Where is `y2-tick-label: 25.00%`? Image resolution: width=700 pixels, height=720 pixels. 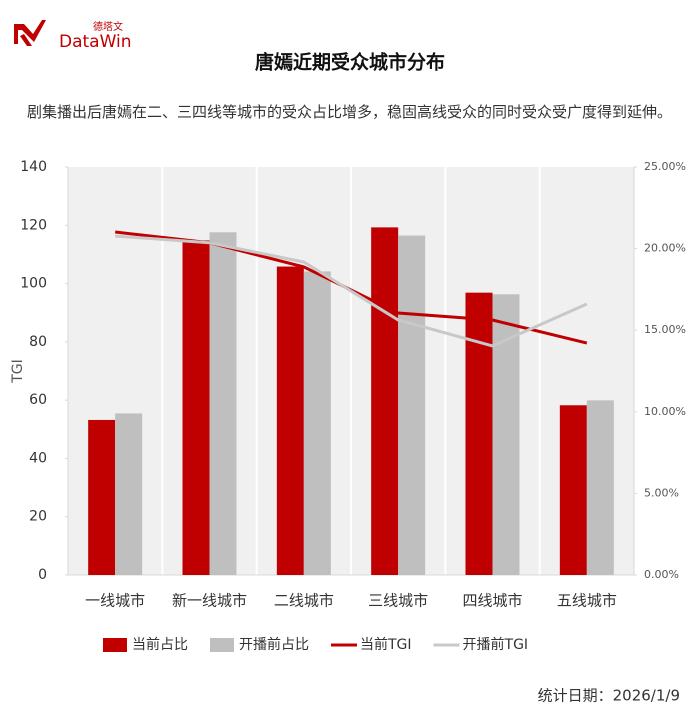 y2-tick-label: 25.00% is located at coordinates (665, 166).